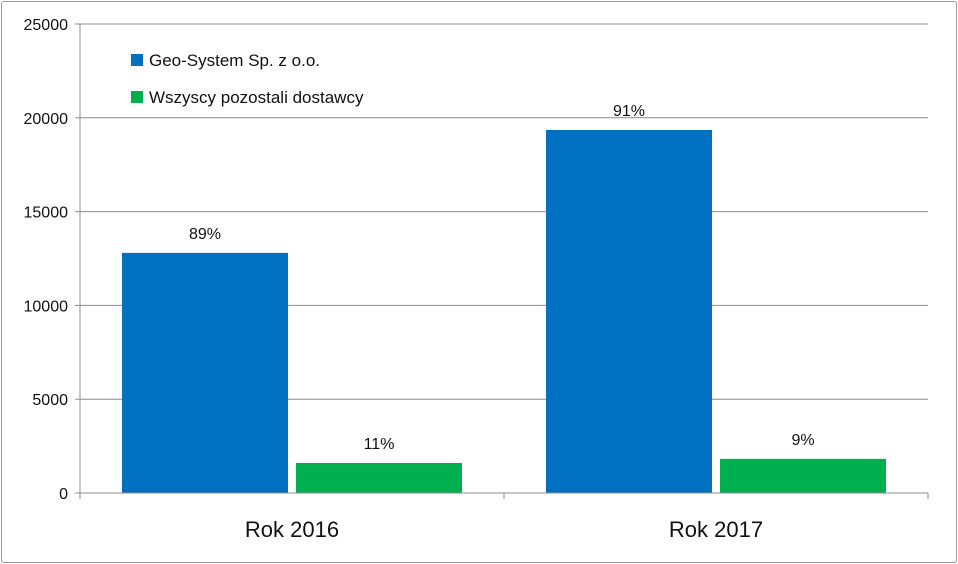  Describe the element at coordinates (292, 529) in the screenshot. I see `x-category-label: Rok 2016` at that location.